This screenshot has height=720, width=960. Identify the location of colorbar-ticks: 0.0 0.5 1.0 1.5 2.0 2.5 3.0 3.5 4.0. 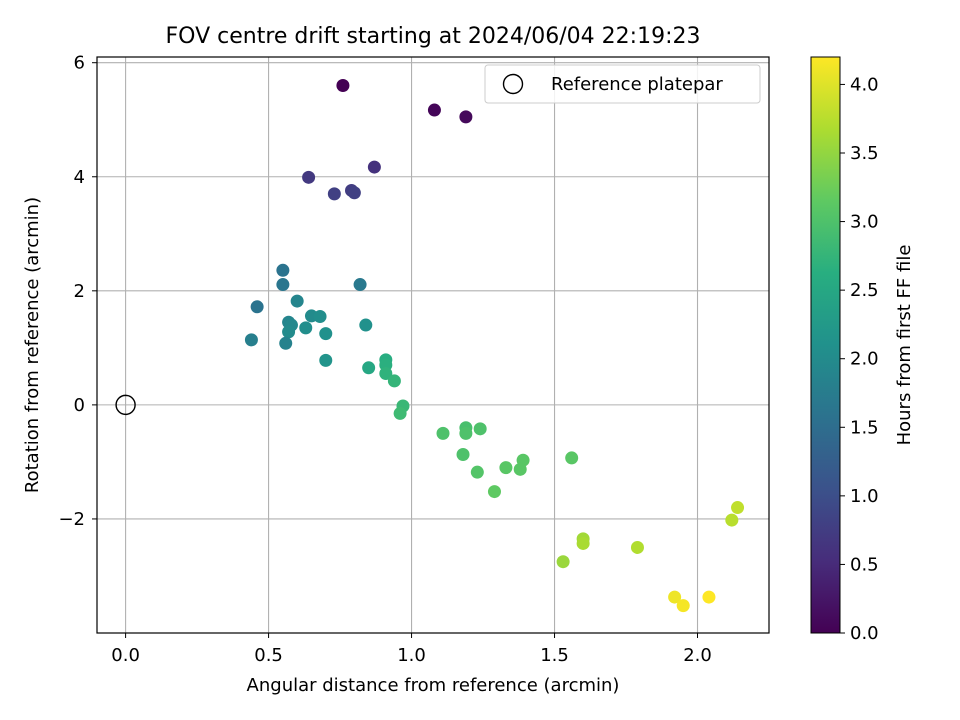
(859, 359).